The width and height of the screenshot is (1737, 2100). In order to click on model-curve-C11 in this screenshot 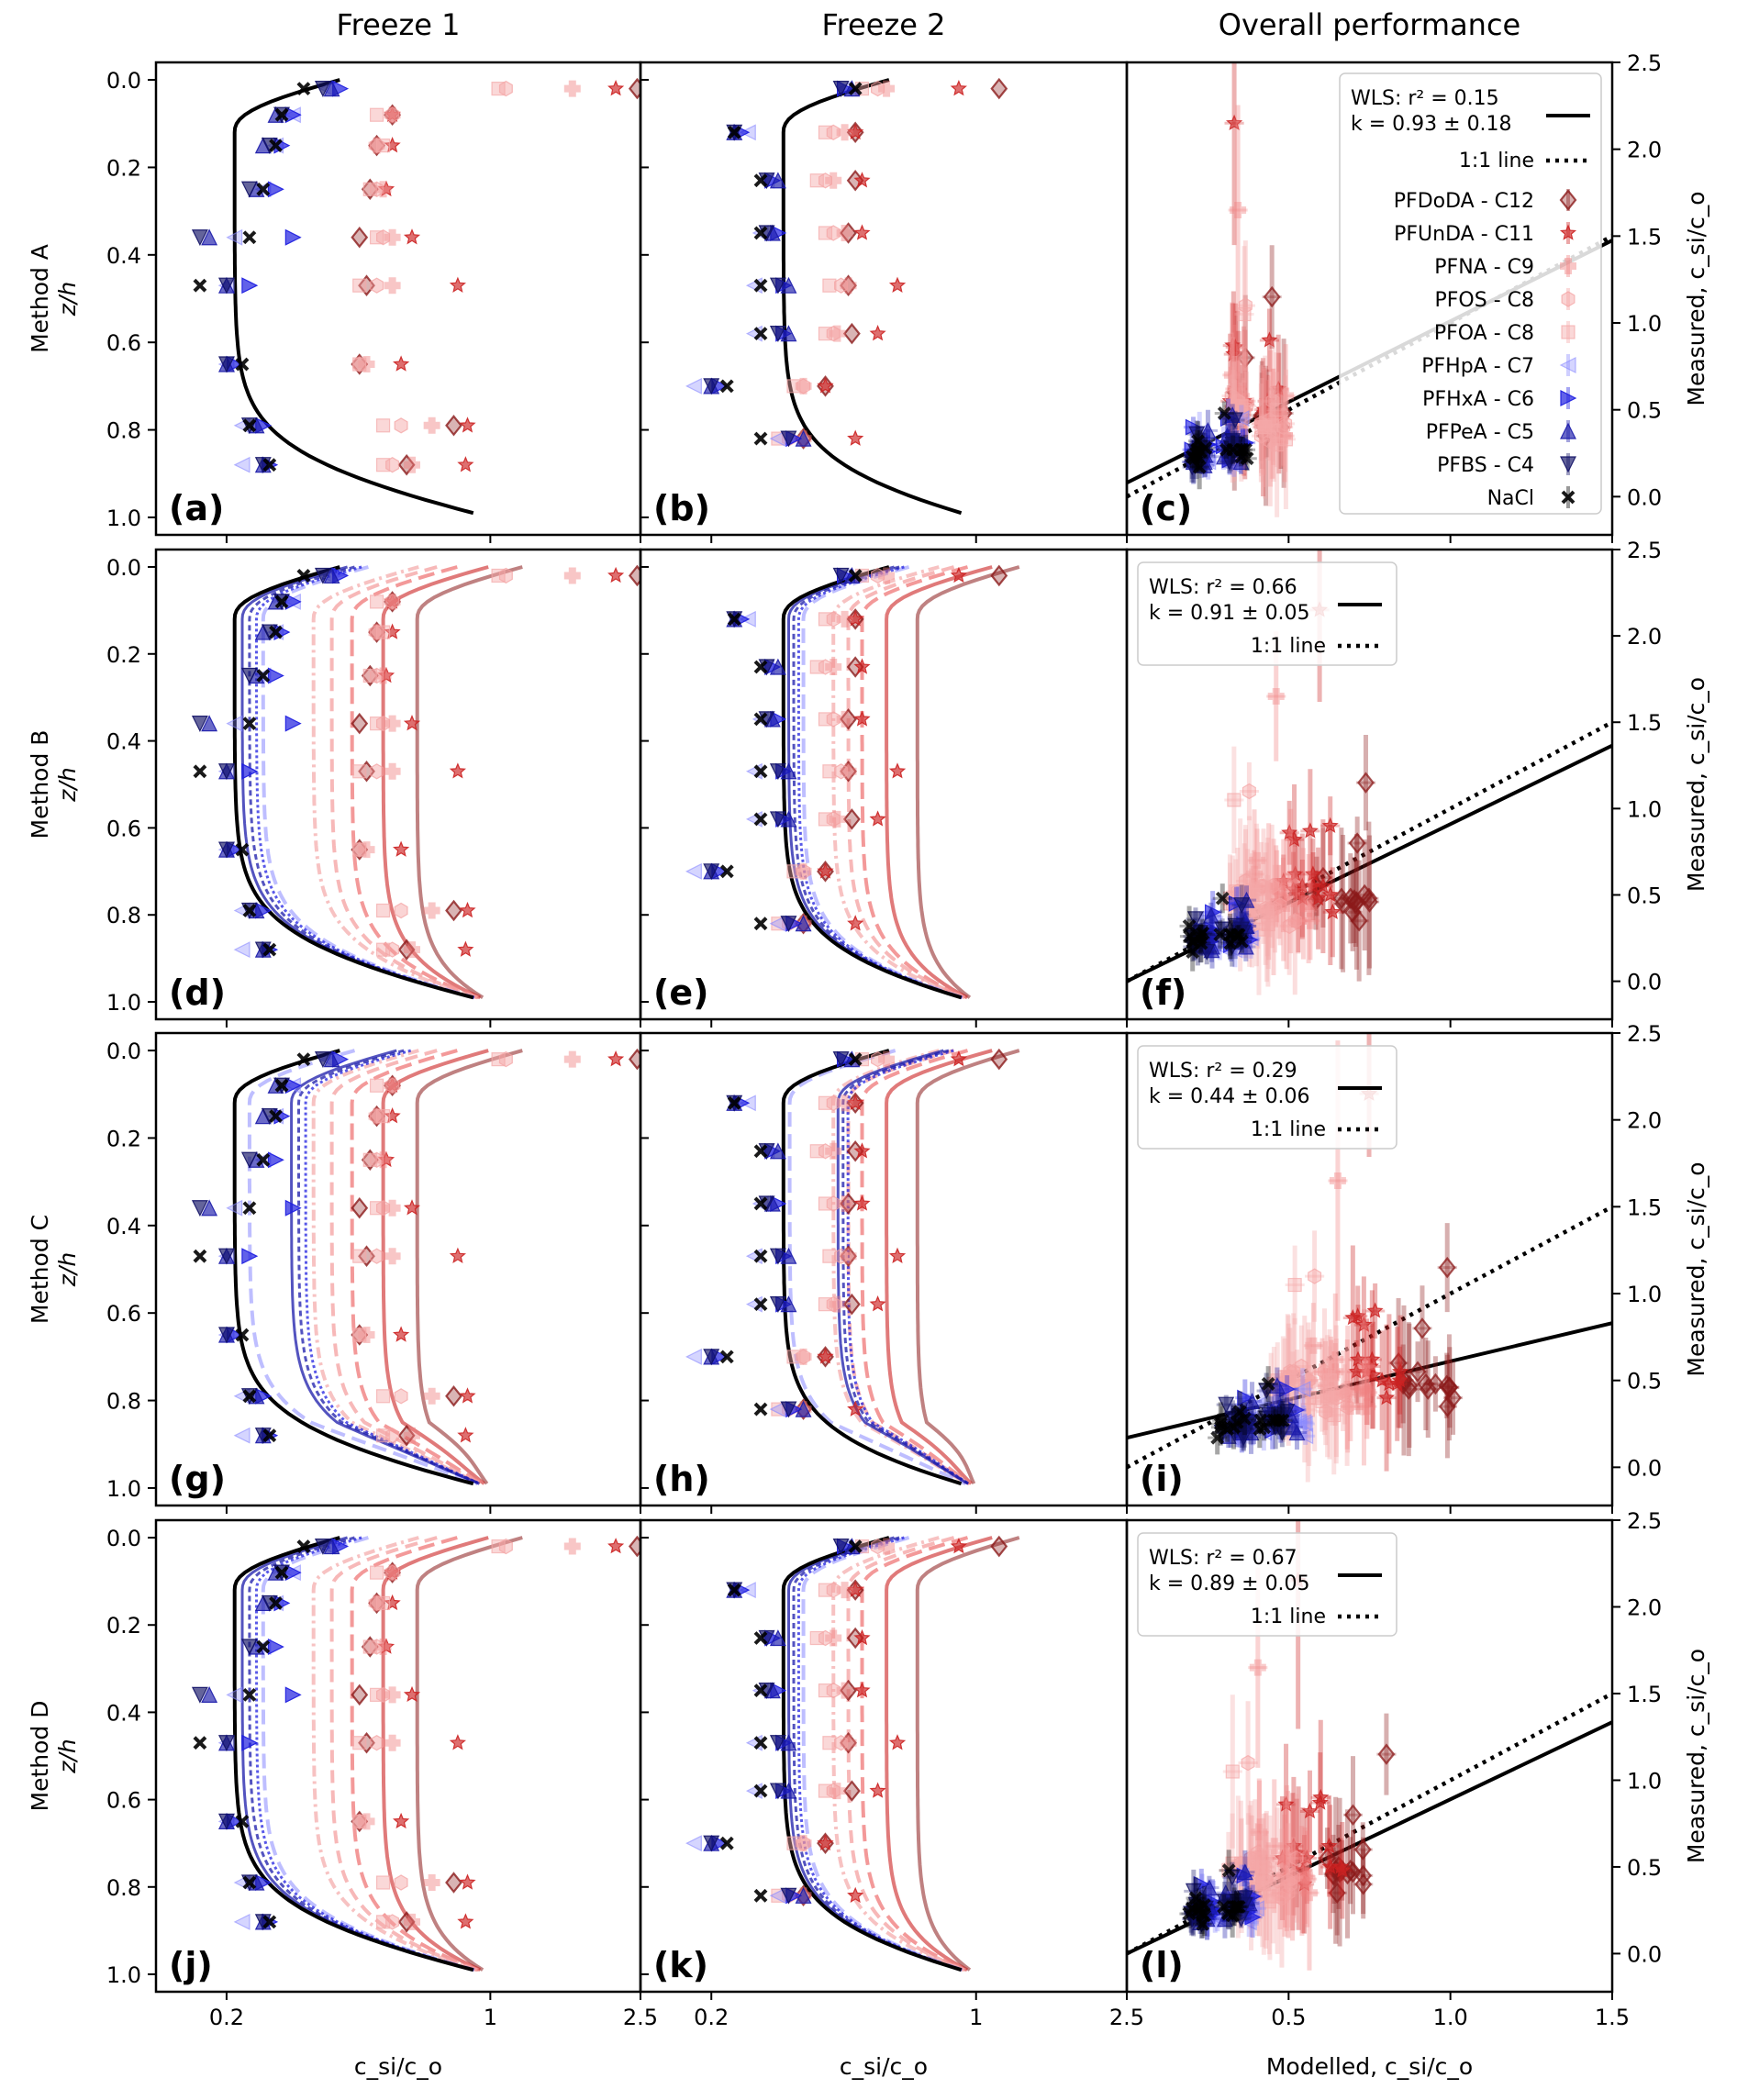, I will do `click(435, 1267)`.